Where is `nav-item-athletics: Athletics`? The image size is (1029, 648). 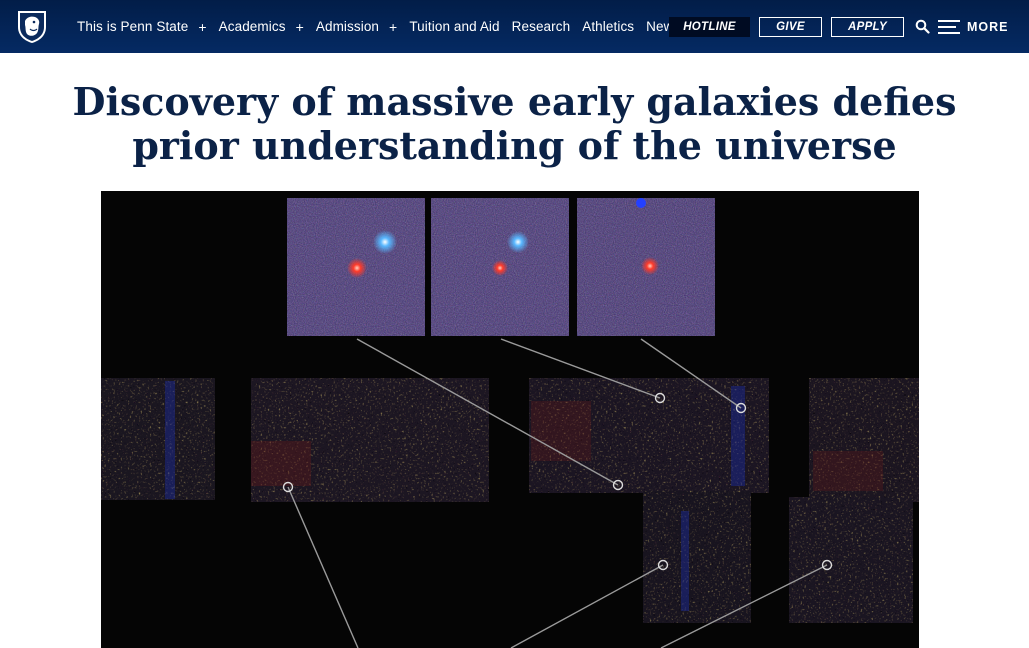 nav-item-athletics: Athletics is located at coordinates (608, 26).